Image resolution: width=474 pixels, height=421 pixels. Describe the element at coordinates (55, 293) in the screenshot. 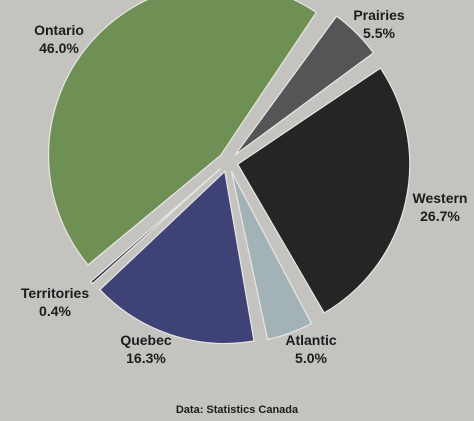

I see `slice-label-territories: Territories` at that location.